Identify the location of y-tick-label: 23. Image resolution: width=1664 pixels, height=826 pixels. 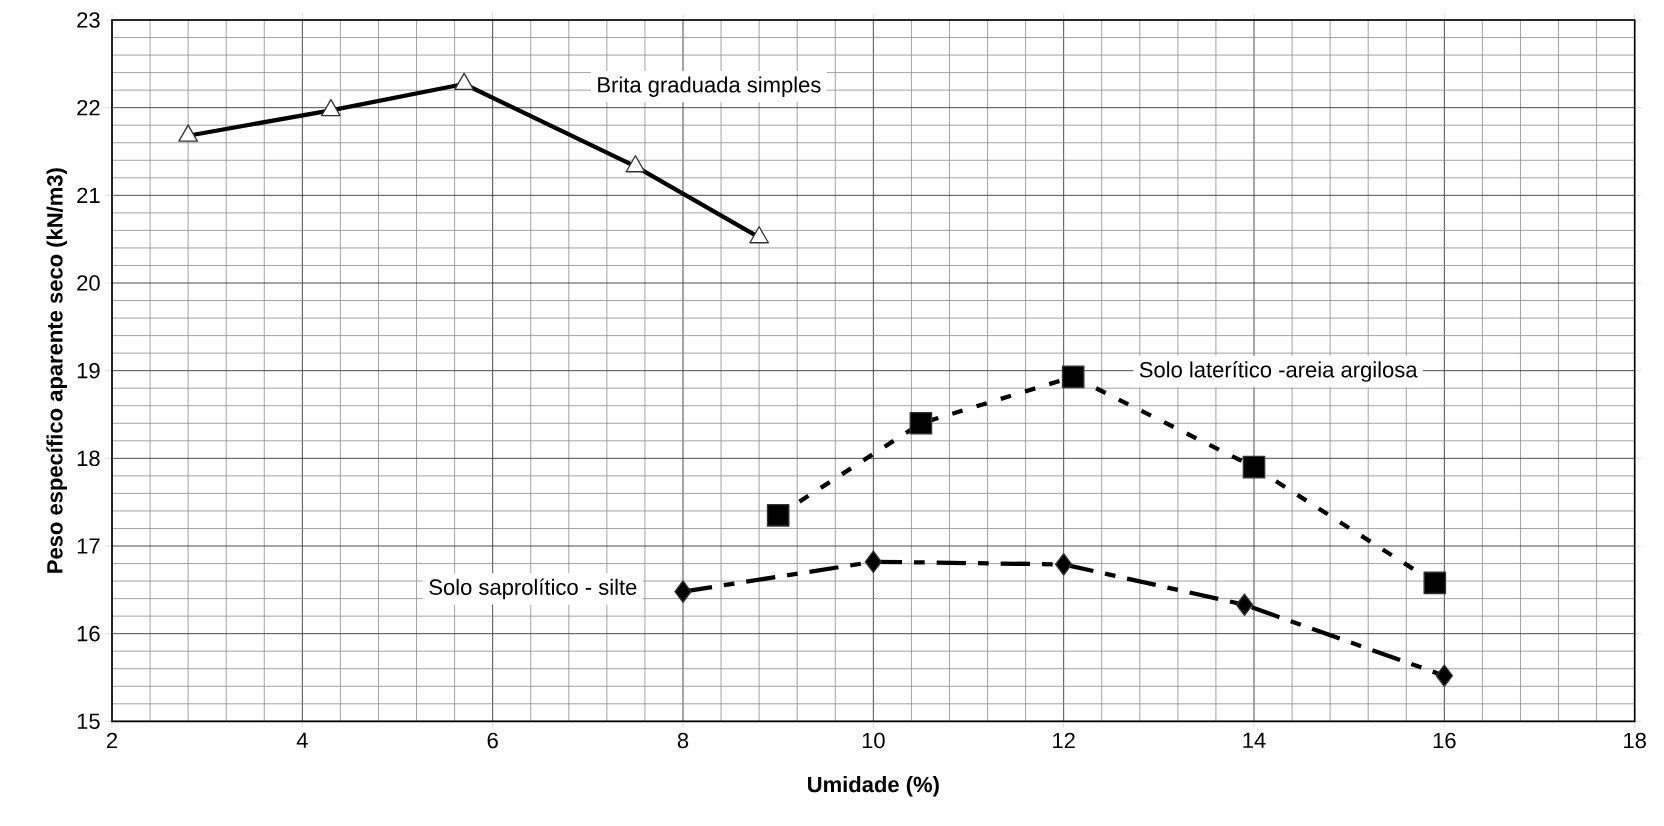
(88, 20).